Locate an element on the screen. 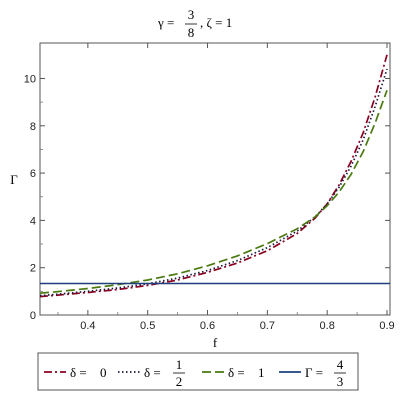 This screenshot has width=400, height=400. legend-label-numerator-1: 1 is located at coordinates (179, 364).